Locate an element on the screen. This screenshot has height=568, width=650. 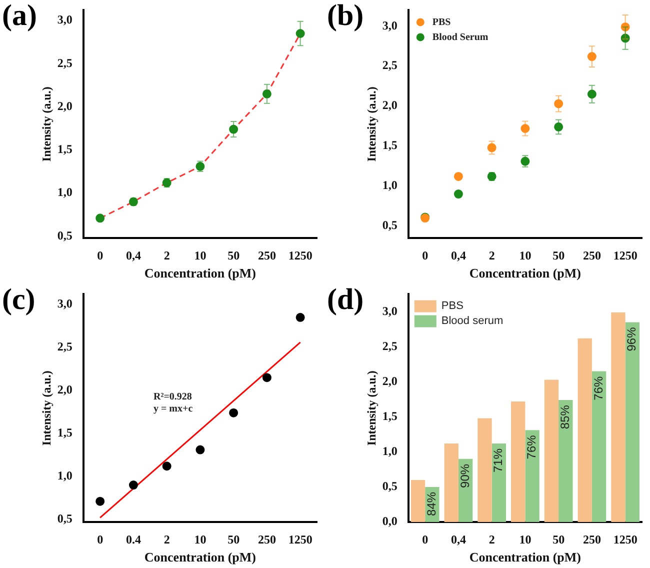
legend-label: Blood Serum is located at coordinates (460, 37).